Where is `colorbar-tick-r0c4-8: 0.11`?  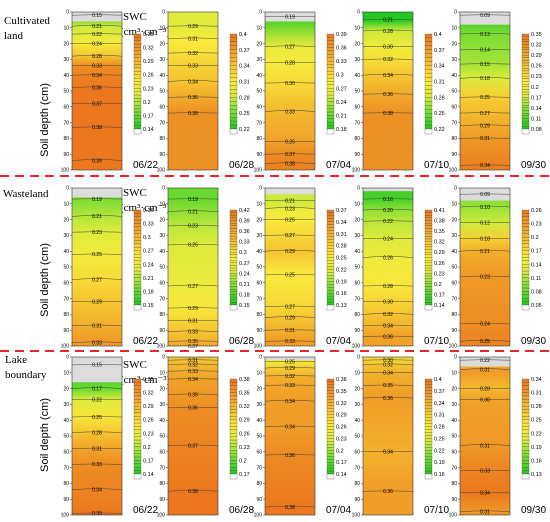 colorbar-tick-r0c4-8: 0.11 is located at coordinates (536, 119).